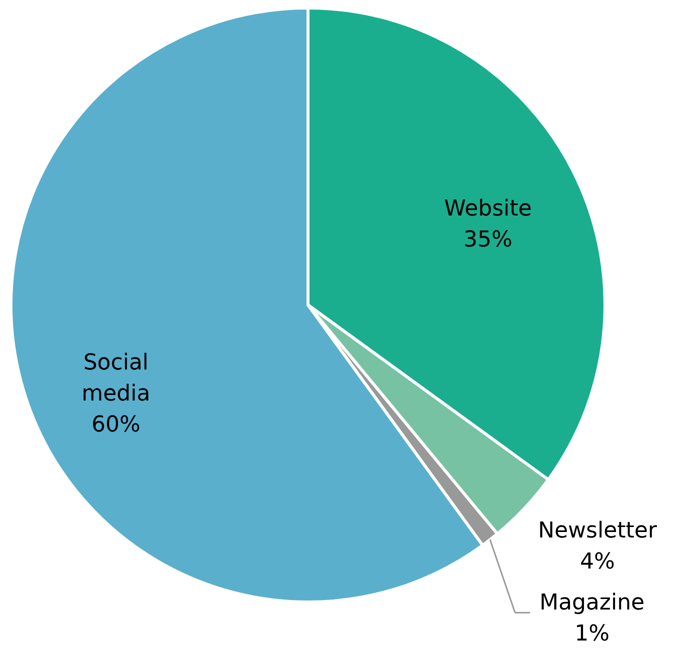  Describe the element at coordinates (116, 378) in the screenshot. I see `slice-label: Social media` at that location.